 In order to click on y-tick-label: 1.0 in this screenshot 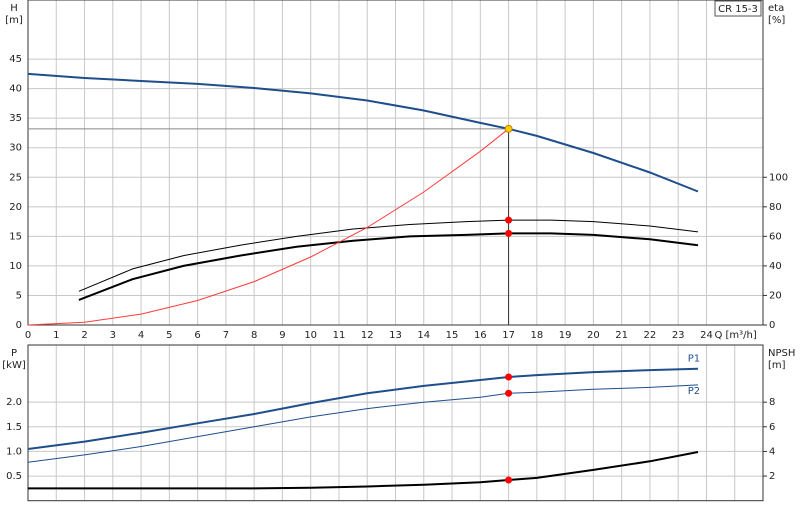, I will do `click(14, 451)`.